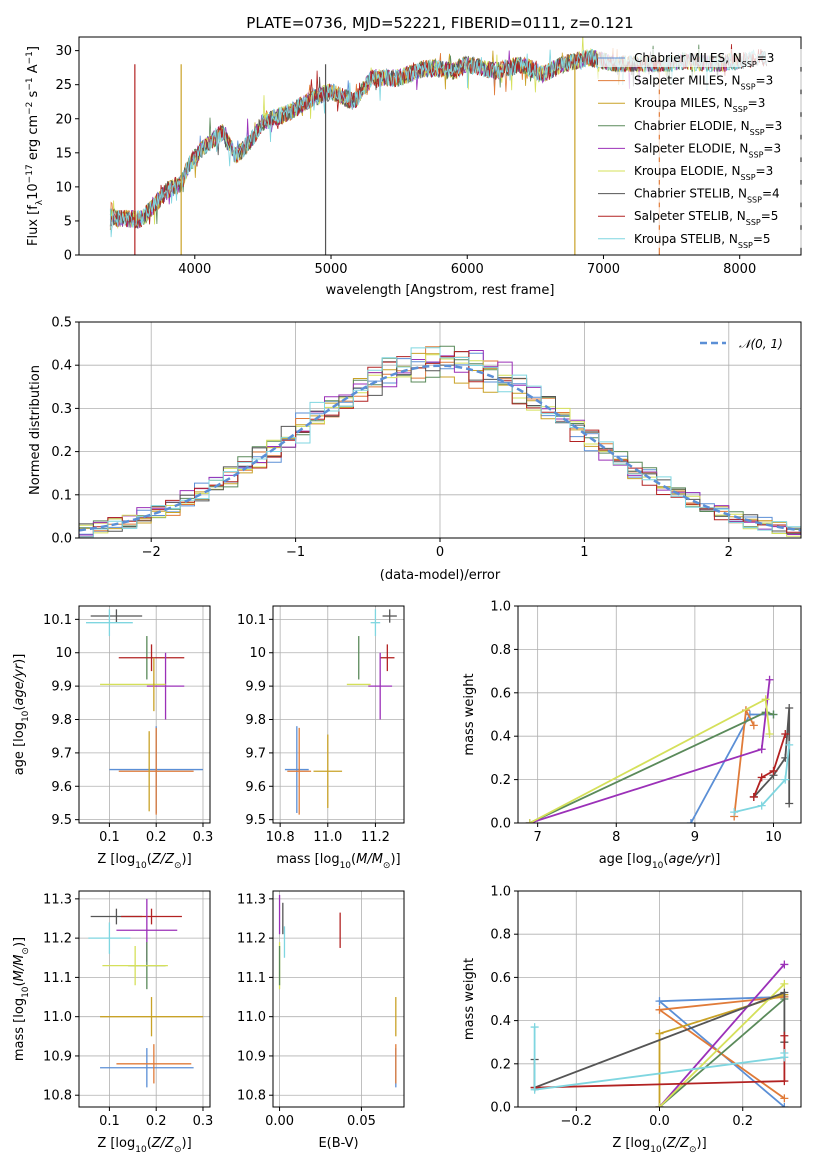  Describe the element at coordinates (63, 119) in the screenshot. I see `y-tick-label: 20` at that location.